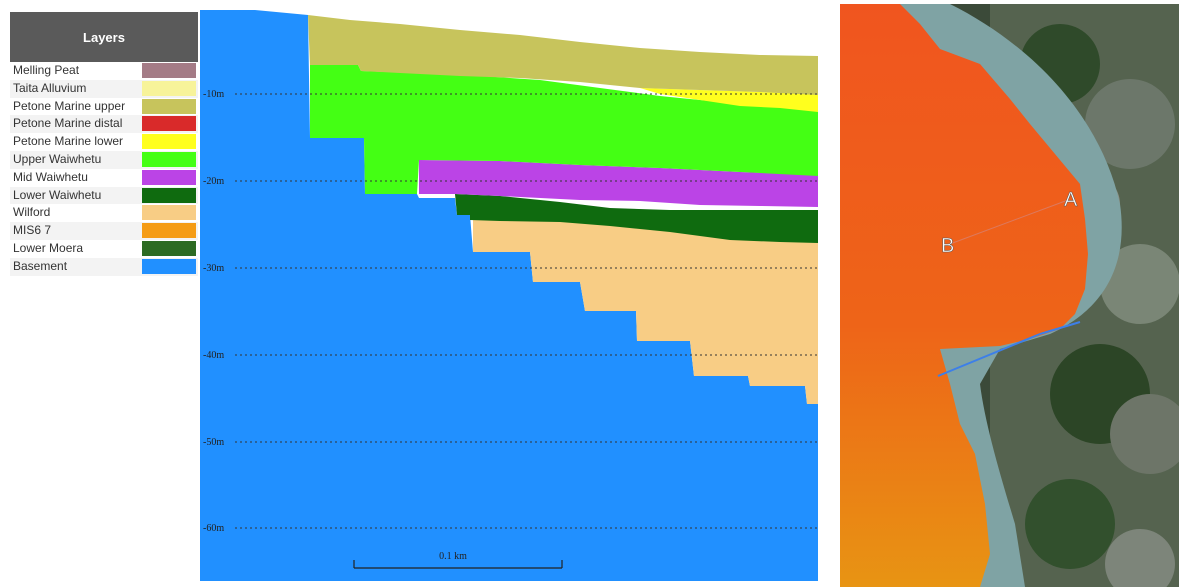 The height and width of the screenshot is (587, 1179). I want to click on legend-item: Petone Marine lower, so click(104, 142).